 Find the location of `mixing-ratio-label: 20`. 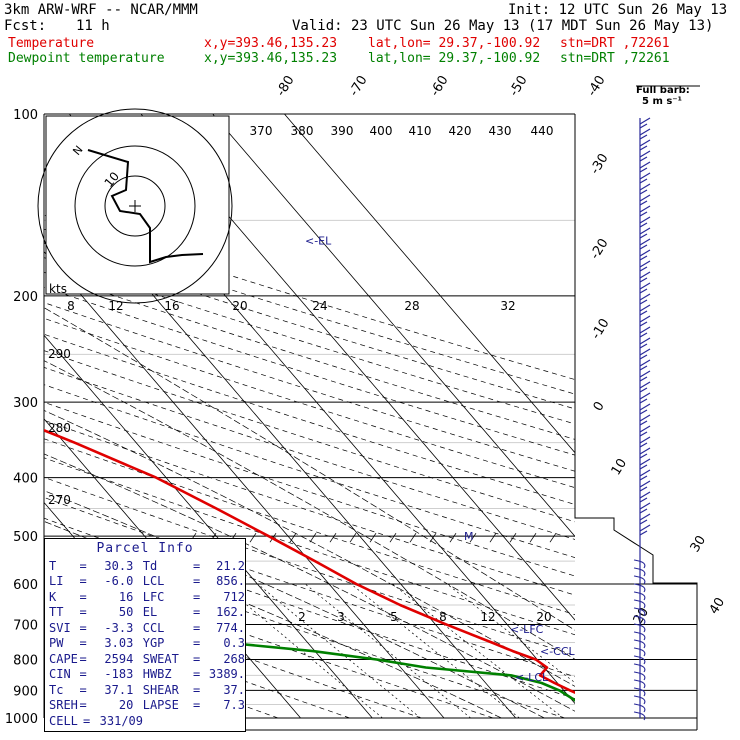

mixing-ratio-label: 20 is located at coordinates (543, 617).